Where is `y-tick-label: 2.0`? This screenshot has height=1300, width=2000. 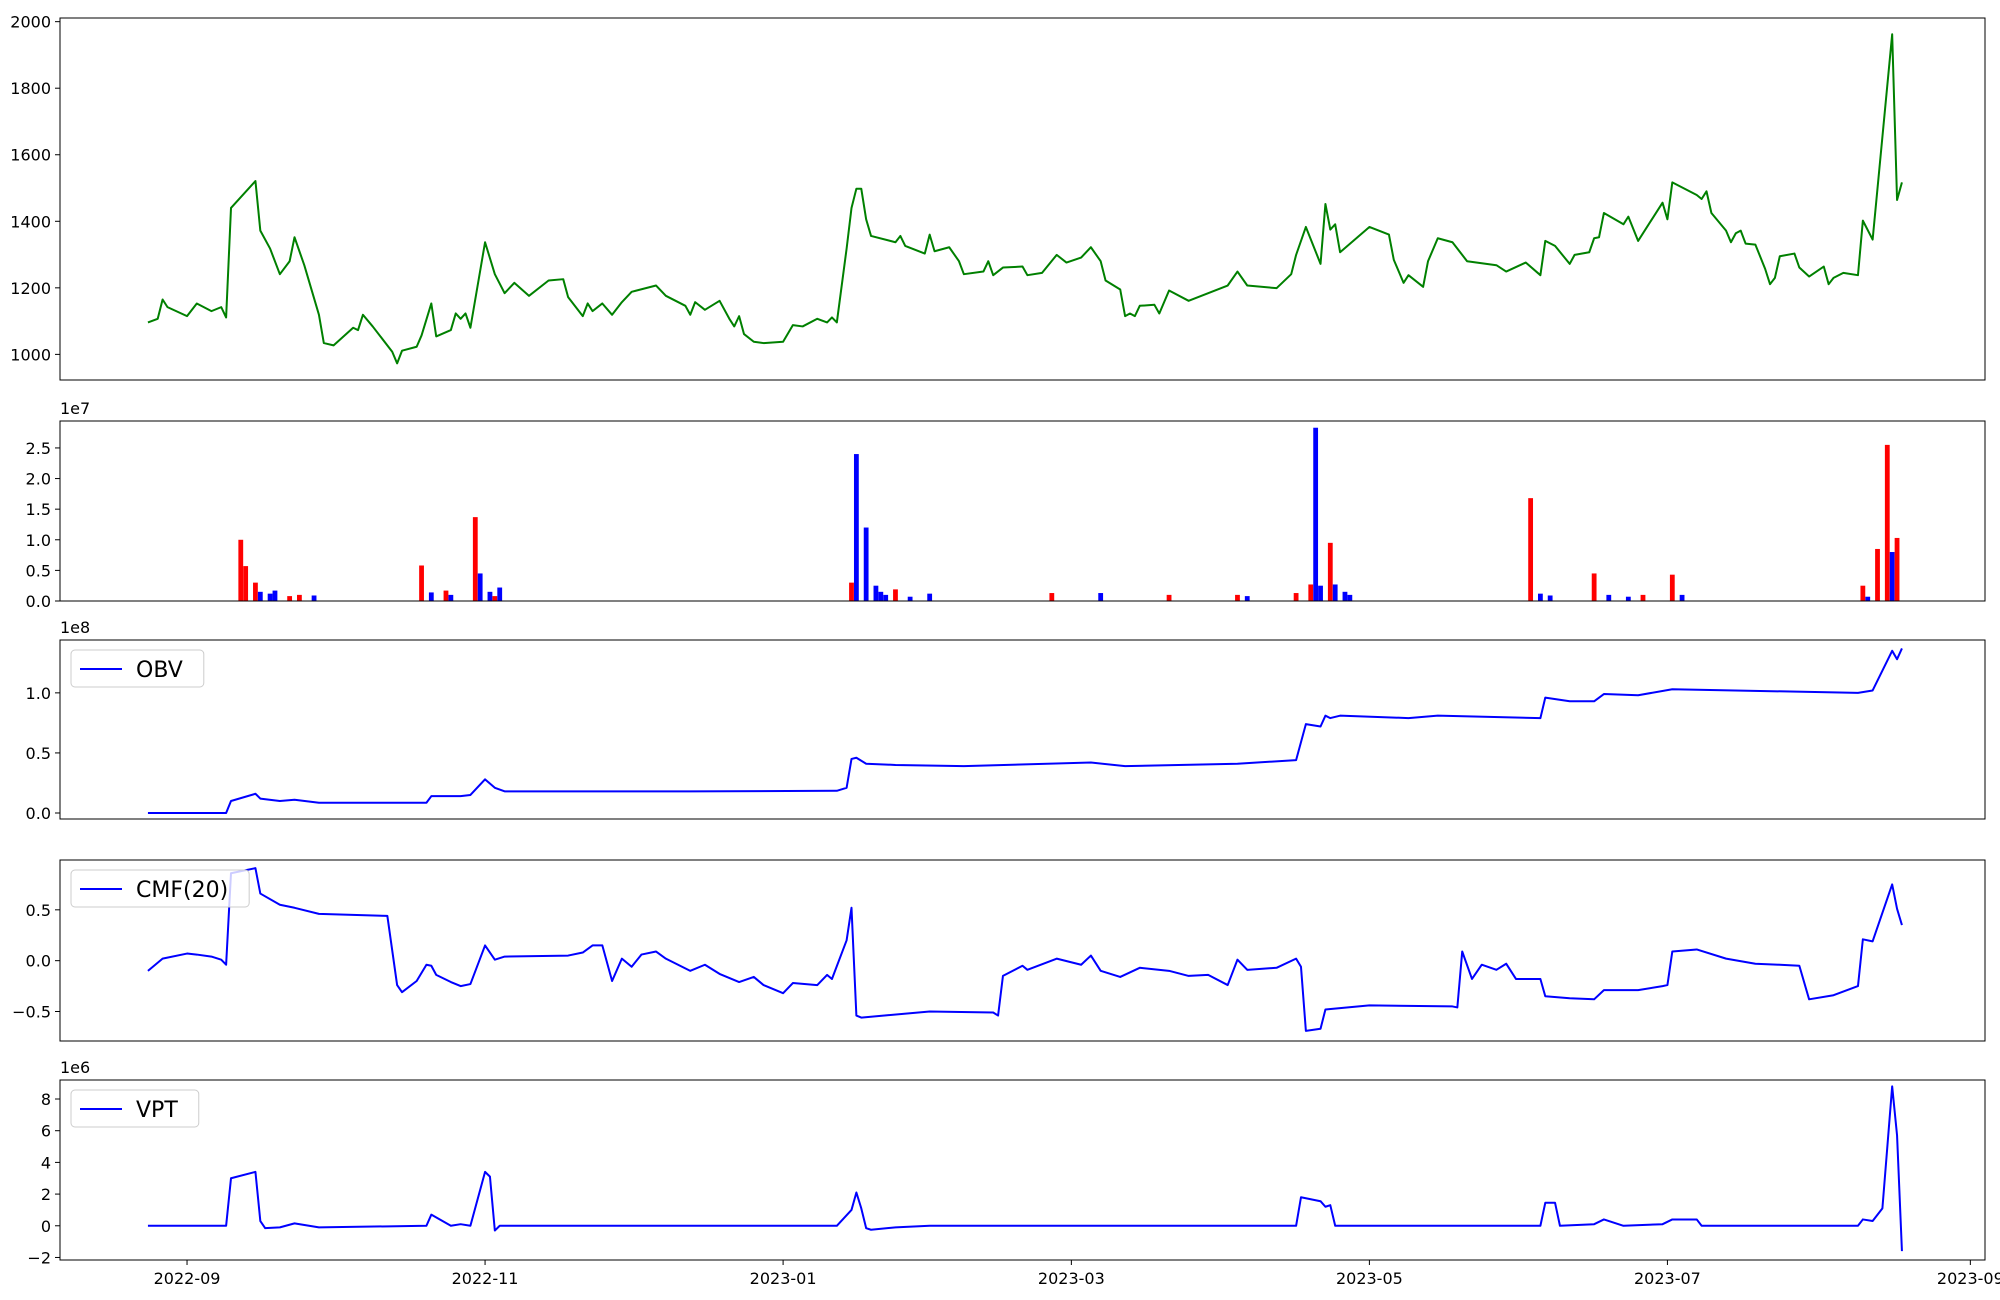 y-tick-label: 2.0 is located at coordinates (38, 479).